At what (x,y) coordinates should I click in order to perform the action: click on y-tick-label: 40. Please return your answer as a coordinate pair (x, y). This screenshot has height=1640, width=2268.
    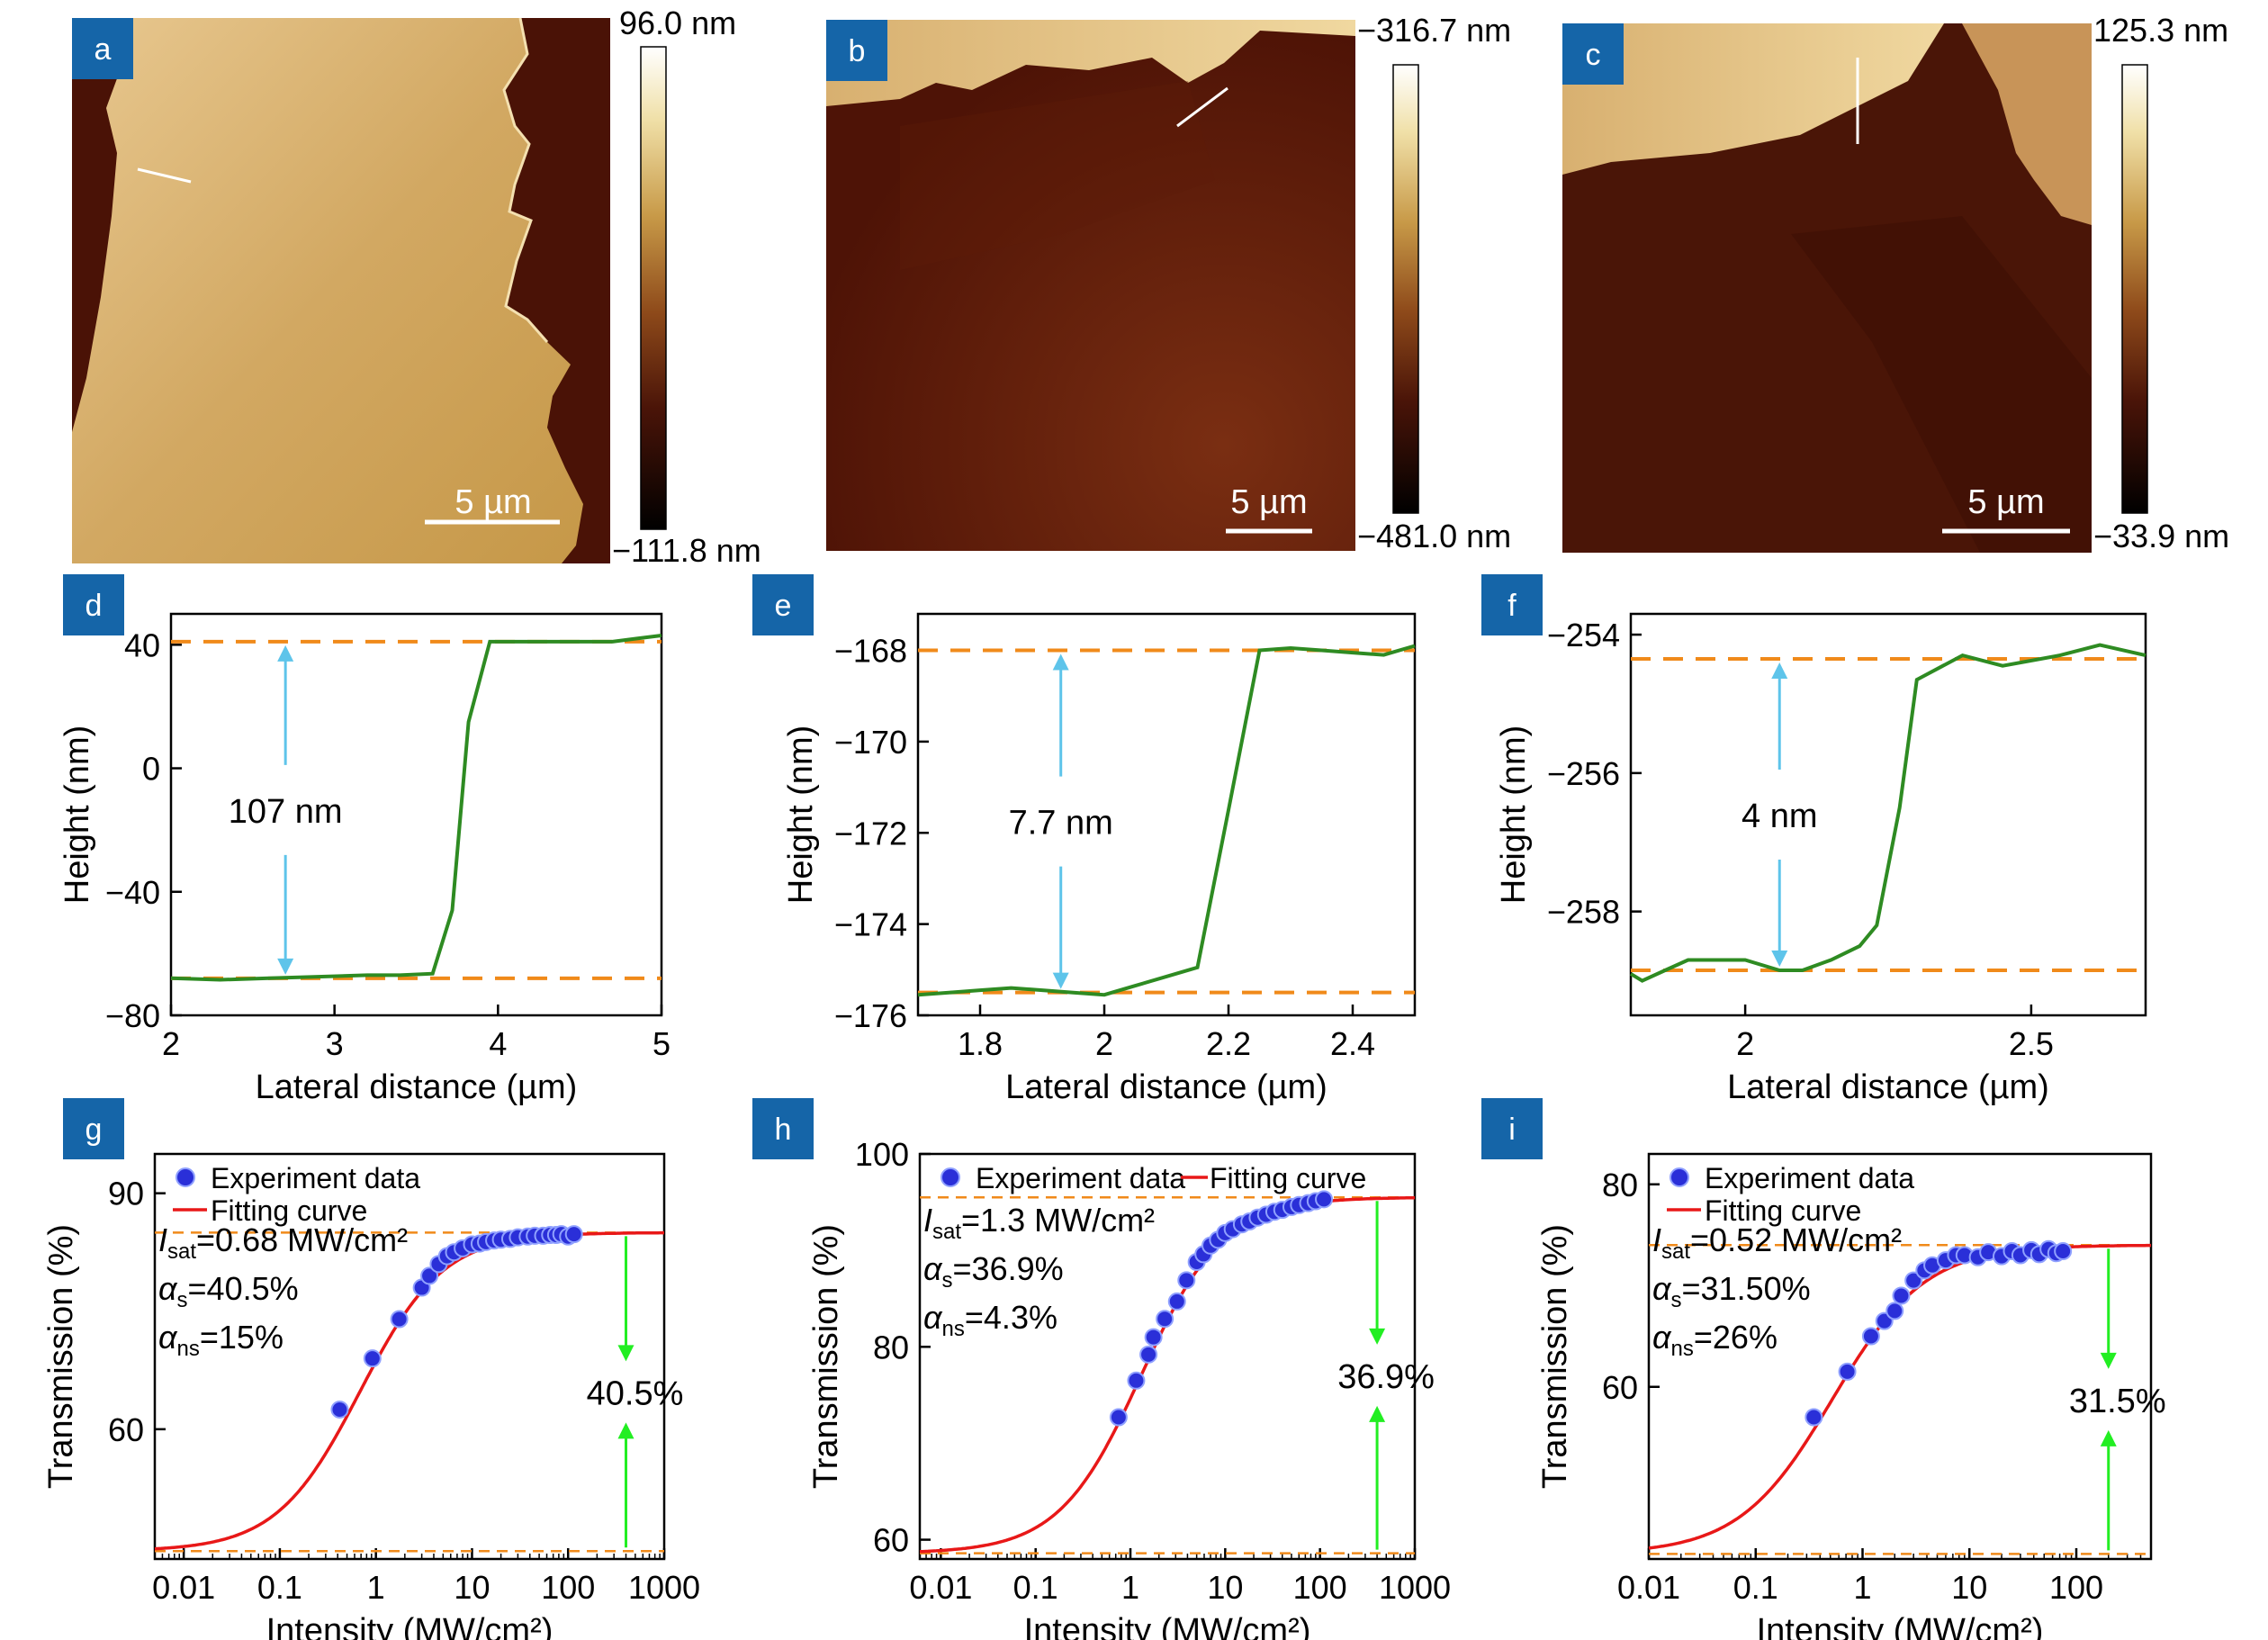
    Looking at the image, I should click on (142, 645).